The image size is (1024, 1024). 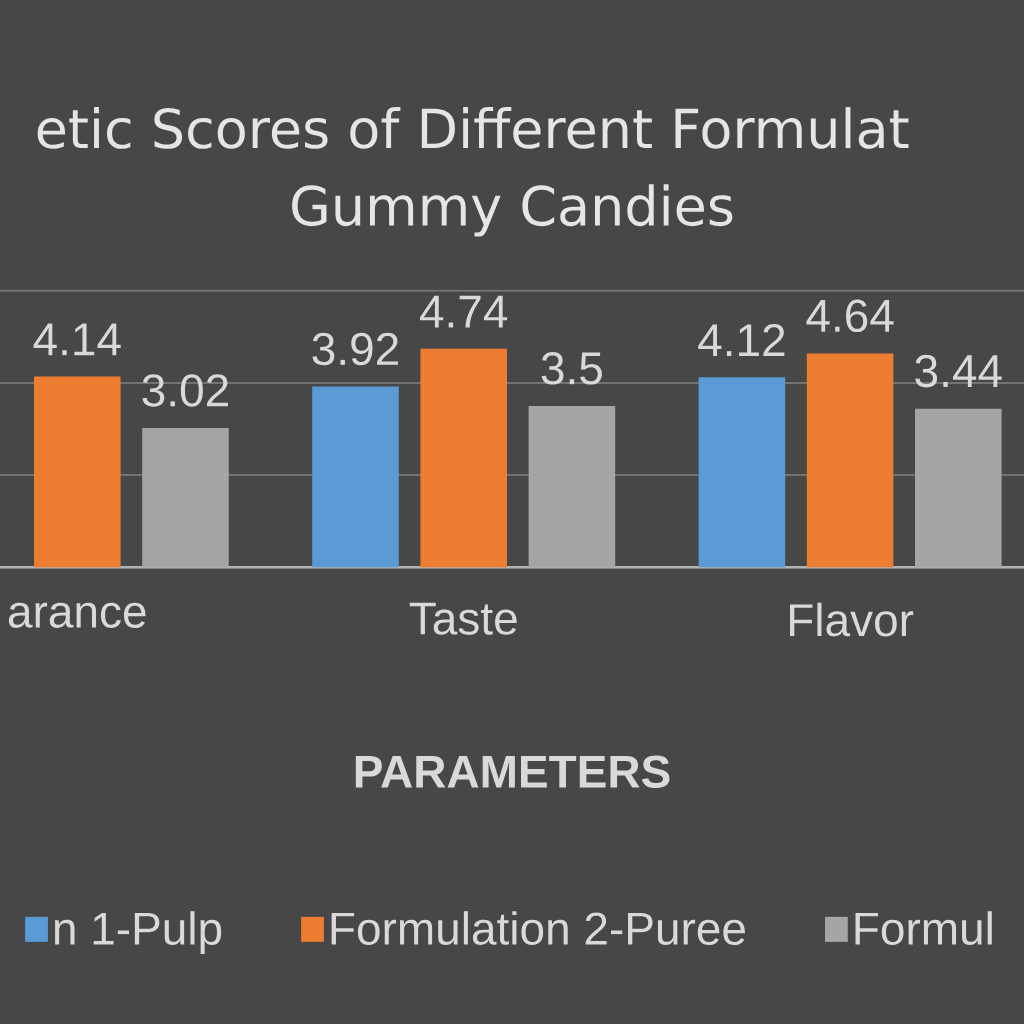 I want to click on legend-label: Formulation 2-Puree, so click(x=538, y=928).